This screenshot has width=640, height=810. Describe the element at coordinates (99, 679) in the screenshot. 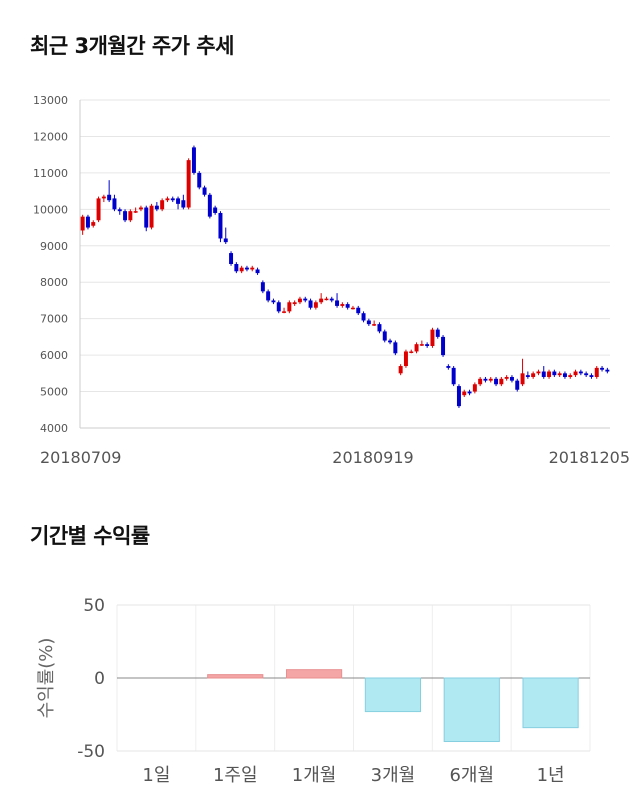

I see `return-y-tick: 0` at that location.